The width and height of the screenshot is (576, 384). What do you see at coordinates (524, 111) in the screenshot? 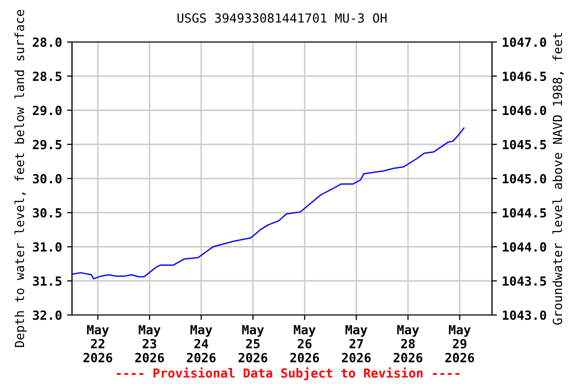
I see `y2-tick-label: 1046.0` at bounding box center [524, 111].